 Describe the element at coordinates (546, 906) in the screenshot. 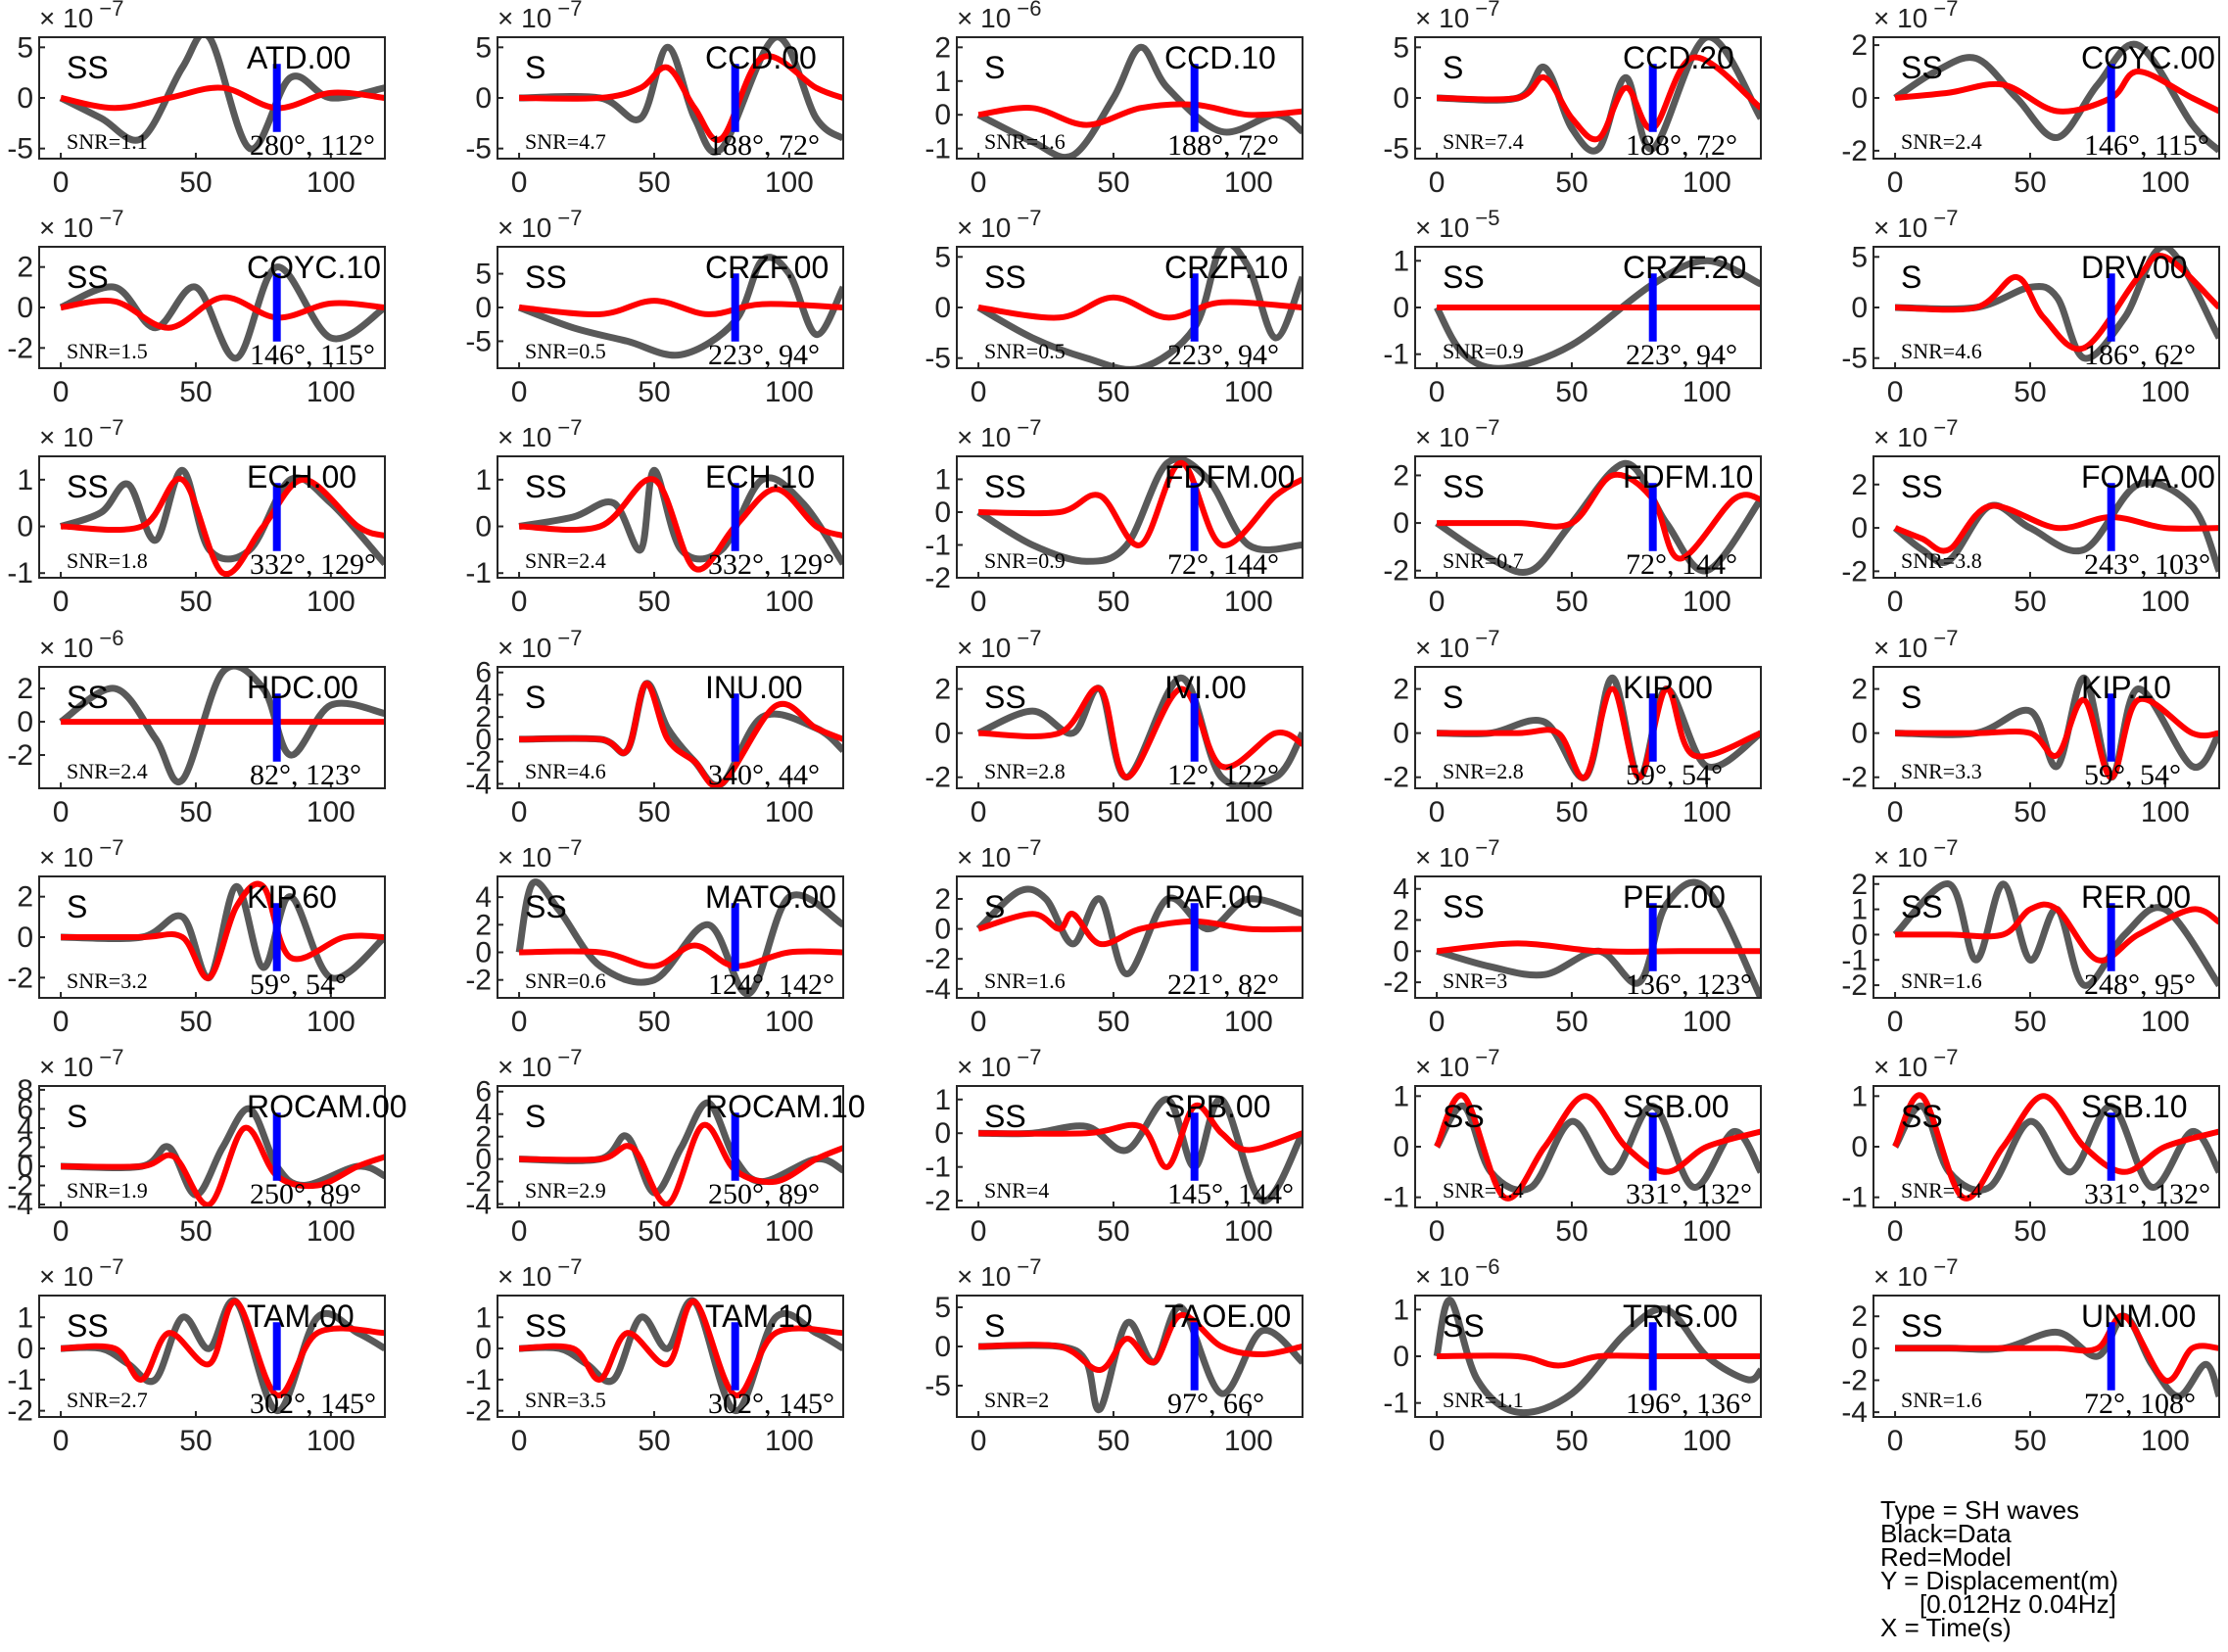

I see `phase-label: SS` at that location.